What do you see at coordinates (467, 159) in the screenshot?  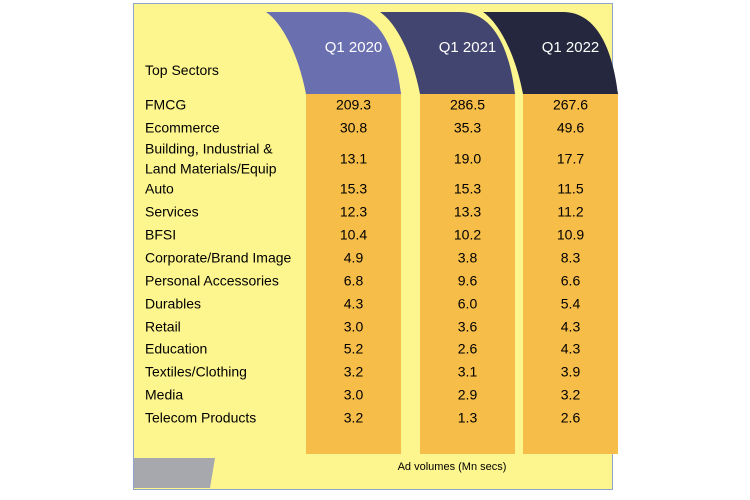 I see `cell-value-r3-c2: 19.0` at bounding box center [467, 159].